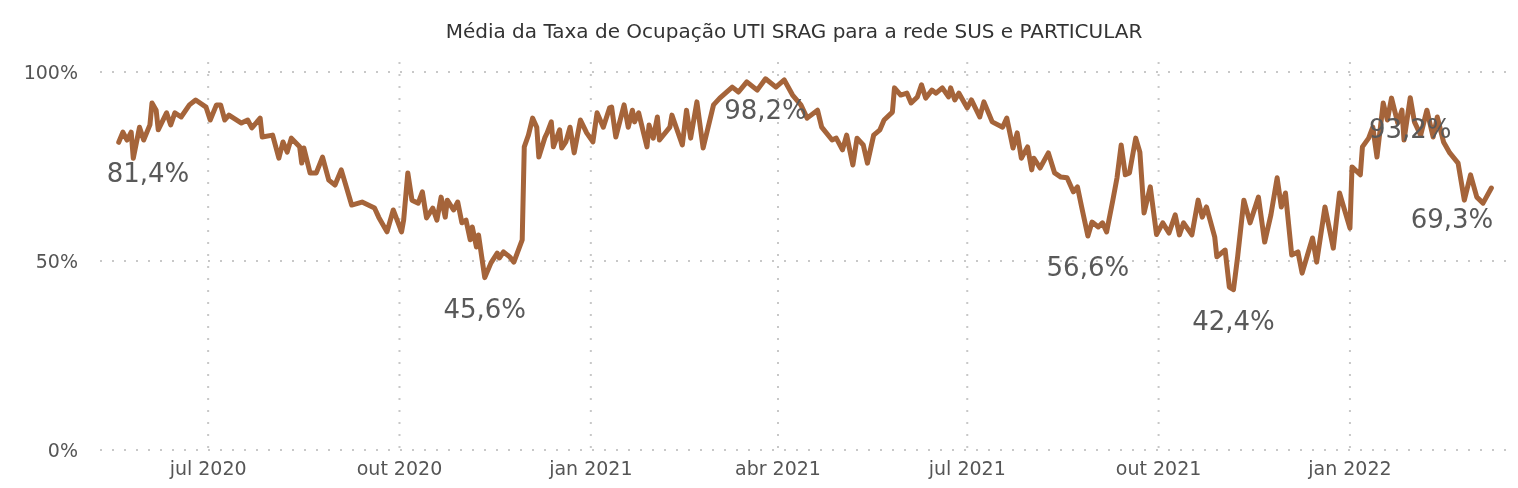  I want to click on x-tick-label: out 2020, so click(399, 468).